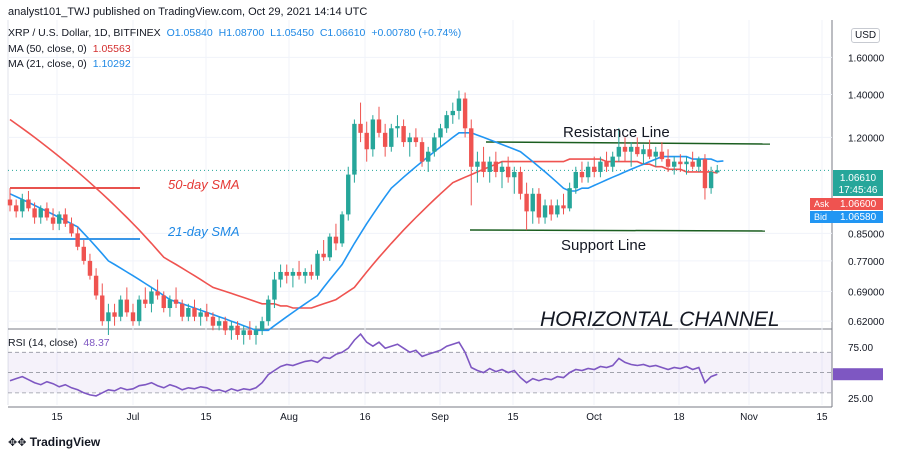 The height and width of the screenshot is (457, 900). I want to click on price-tick-label: 0.85000, so click(866, 234).